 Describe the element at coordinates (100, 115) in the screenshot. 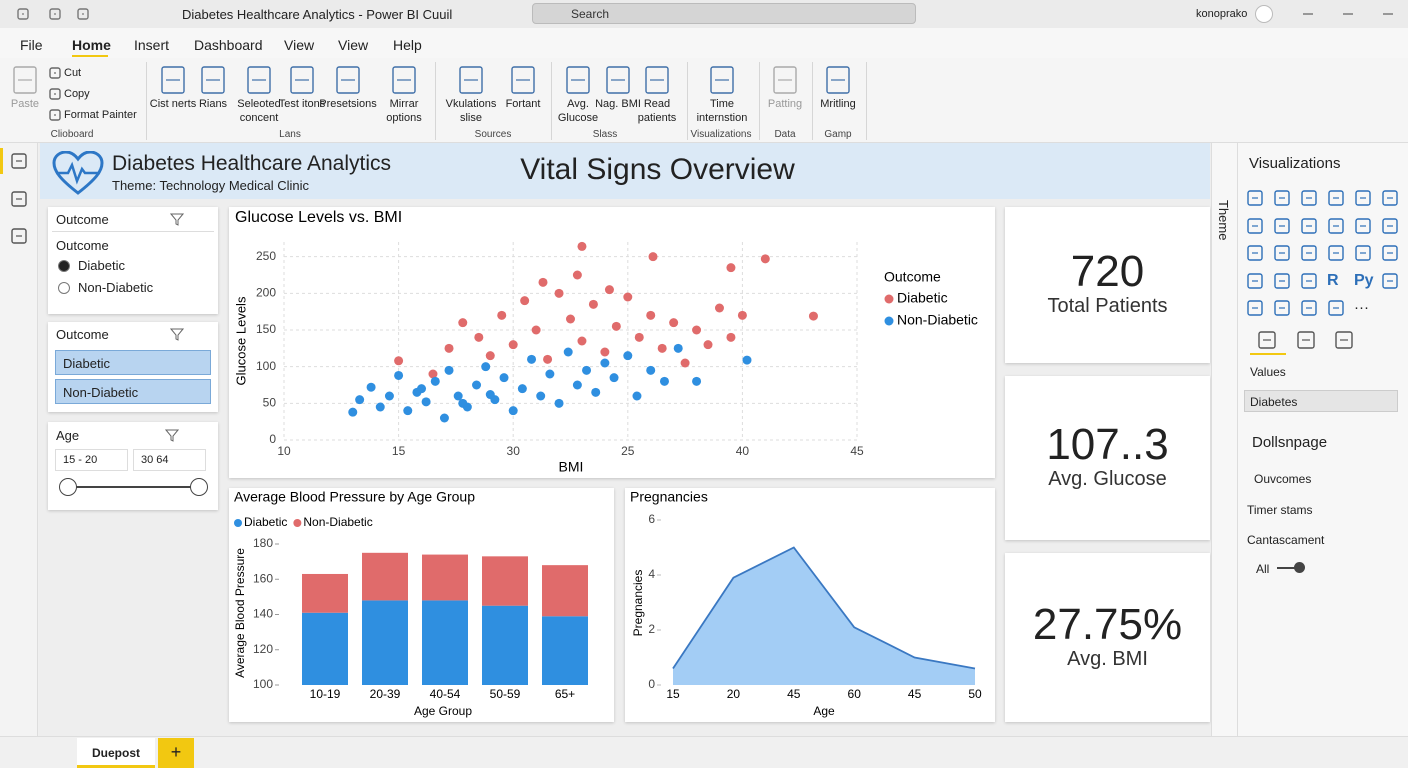

I see `ribbon-small-button: Format Painter` at that location.